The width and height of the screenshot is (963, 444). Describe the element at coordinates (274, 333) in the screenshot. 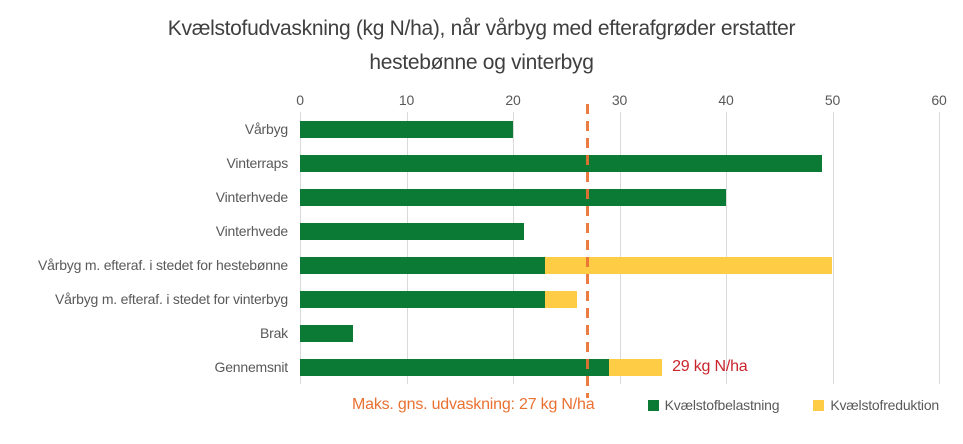

I see `category-label: Brak` at that location.